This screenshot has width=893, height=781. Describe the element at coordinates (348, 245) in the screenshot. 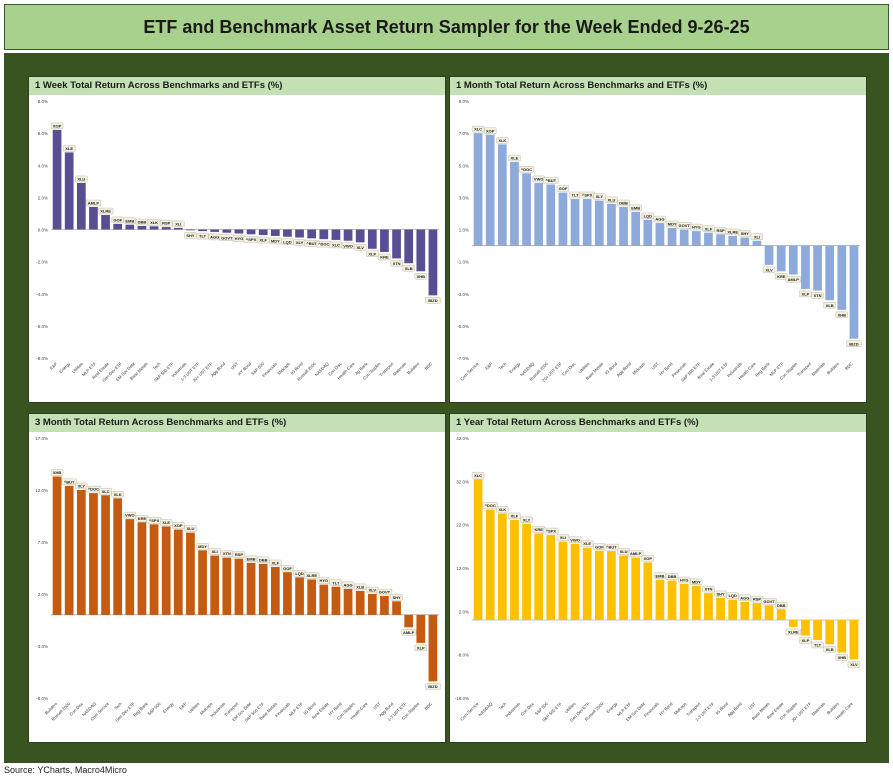

I see `data-label-text: VWO` at that location.